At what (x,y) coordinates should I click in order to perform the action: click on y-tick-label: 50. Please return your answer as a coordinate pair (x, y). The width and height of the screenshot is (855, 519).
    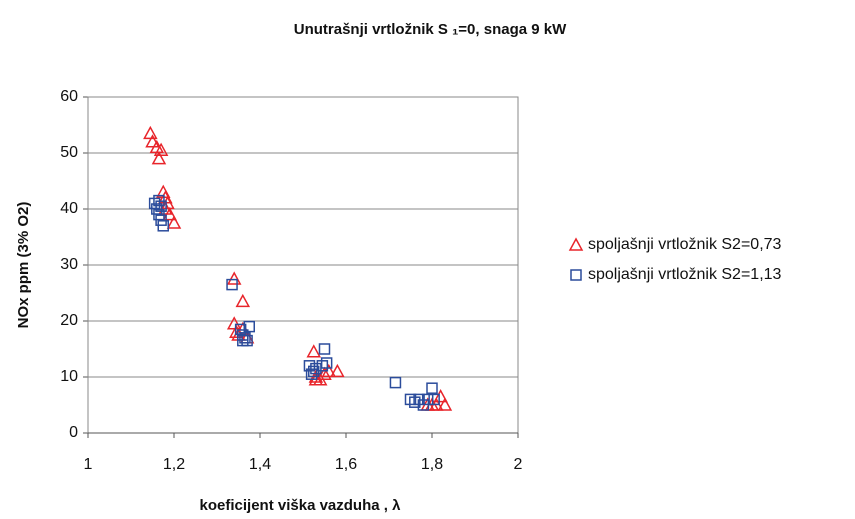
    Looking at the image, I should click on (69, 152).